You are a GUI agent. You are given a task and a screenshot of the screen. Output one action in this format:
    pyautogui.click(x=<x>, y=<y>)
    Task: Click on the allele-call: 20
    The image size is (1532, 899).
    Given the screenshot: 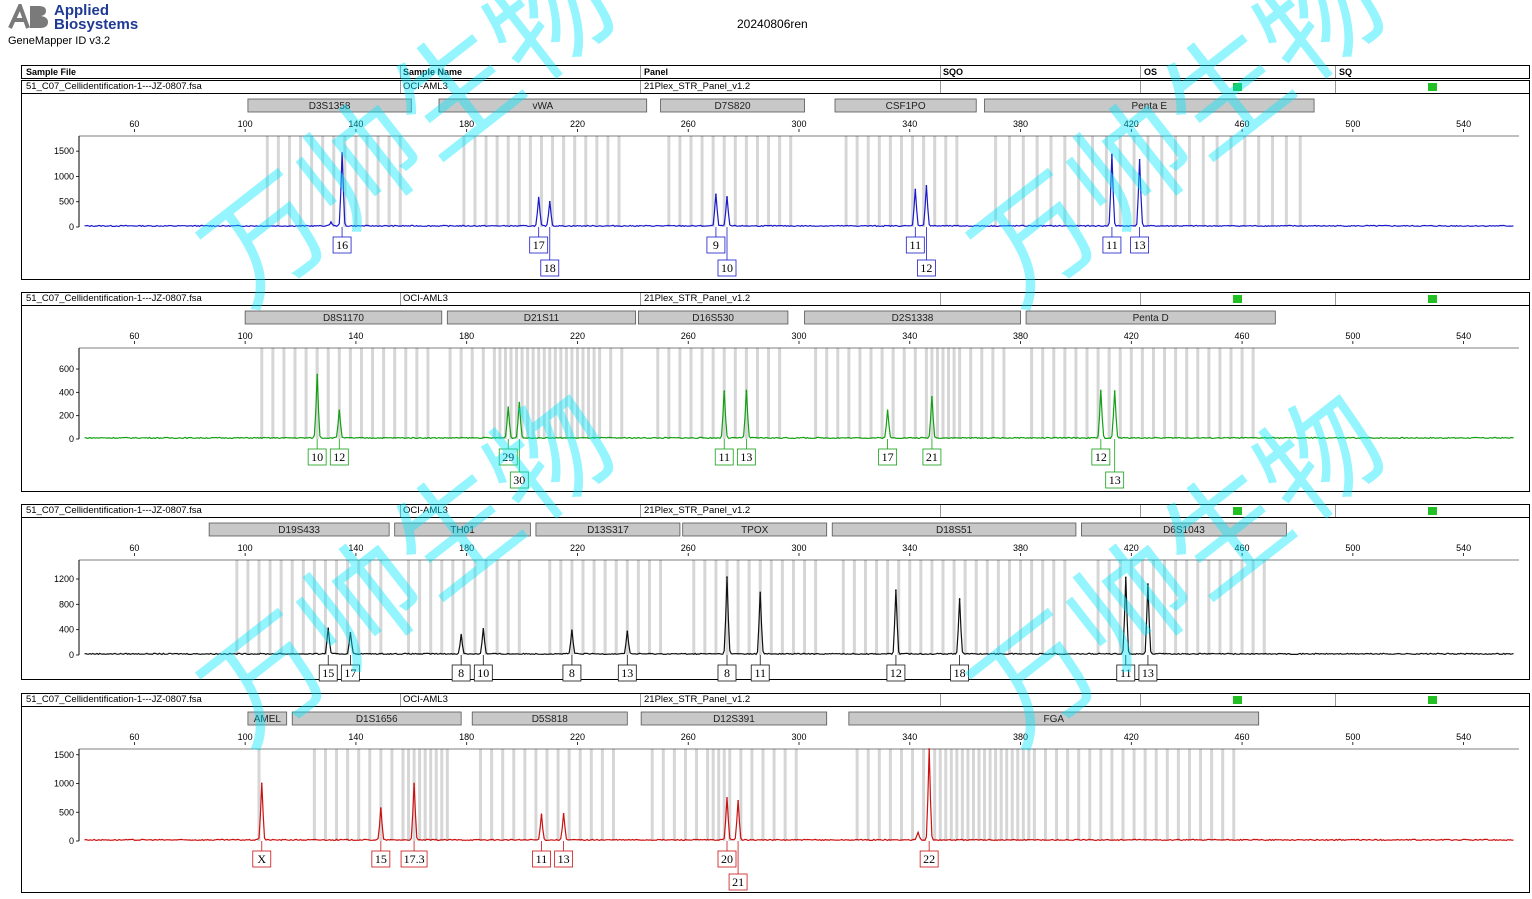 What is the action you would take?
    pyautogui.click(x=727, y=854)
    